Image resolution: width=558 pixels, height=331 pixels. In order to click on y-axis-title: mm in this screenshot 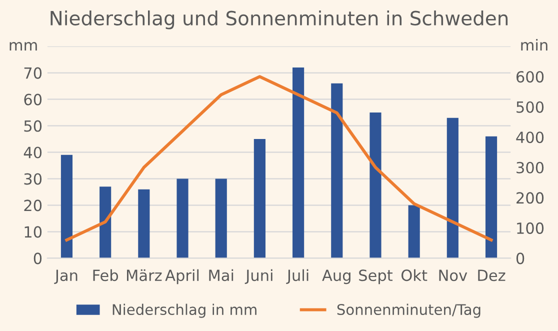, I will do `click(23, 46)`.